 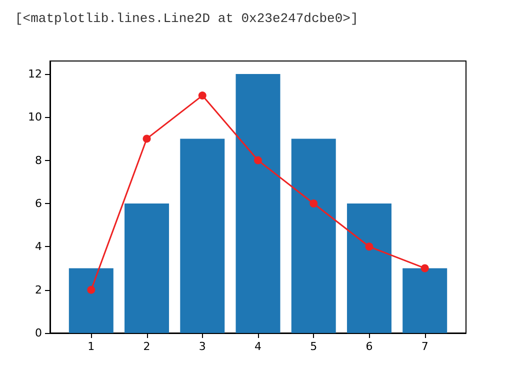 What do you see at coordinates (369, 346) in the screenshot?
I see `x-tick-label: 6` at bounding box center [369, 346].